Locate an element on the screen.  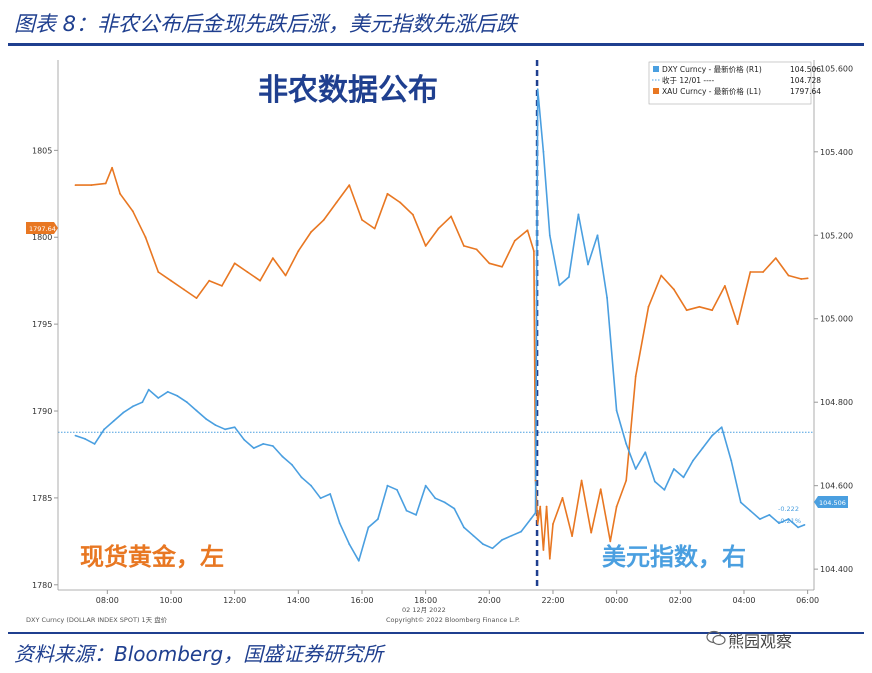
usd-last-value: 104.506 is located at coordinates (832, 503).